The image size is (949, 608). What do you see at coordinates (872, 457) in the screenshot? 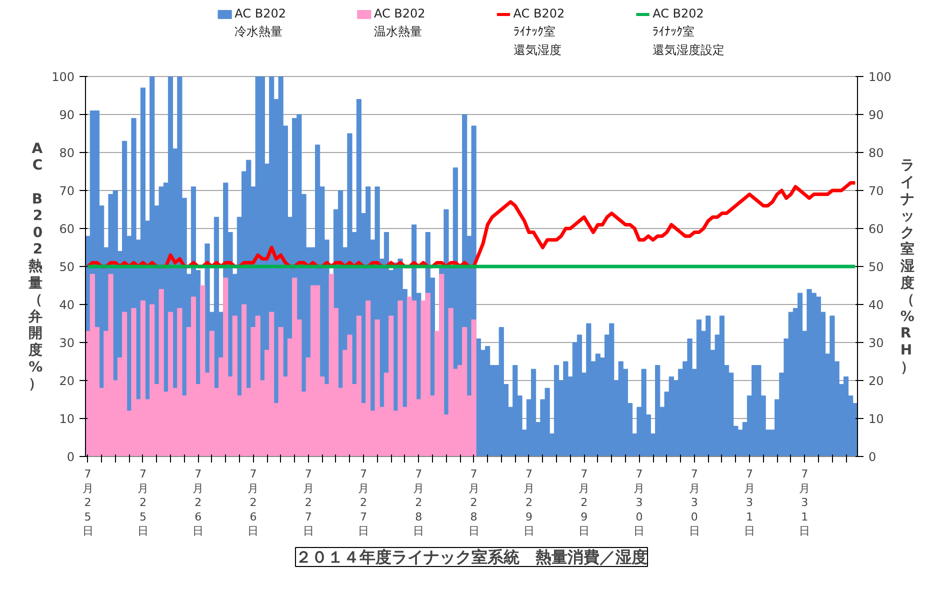
I see `y2-tick-label: 0` at bounding box center [872, 457].